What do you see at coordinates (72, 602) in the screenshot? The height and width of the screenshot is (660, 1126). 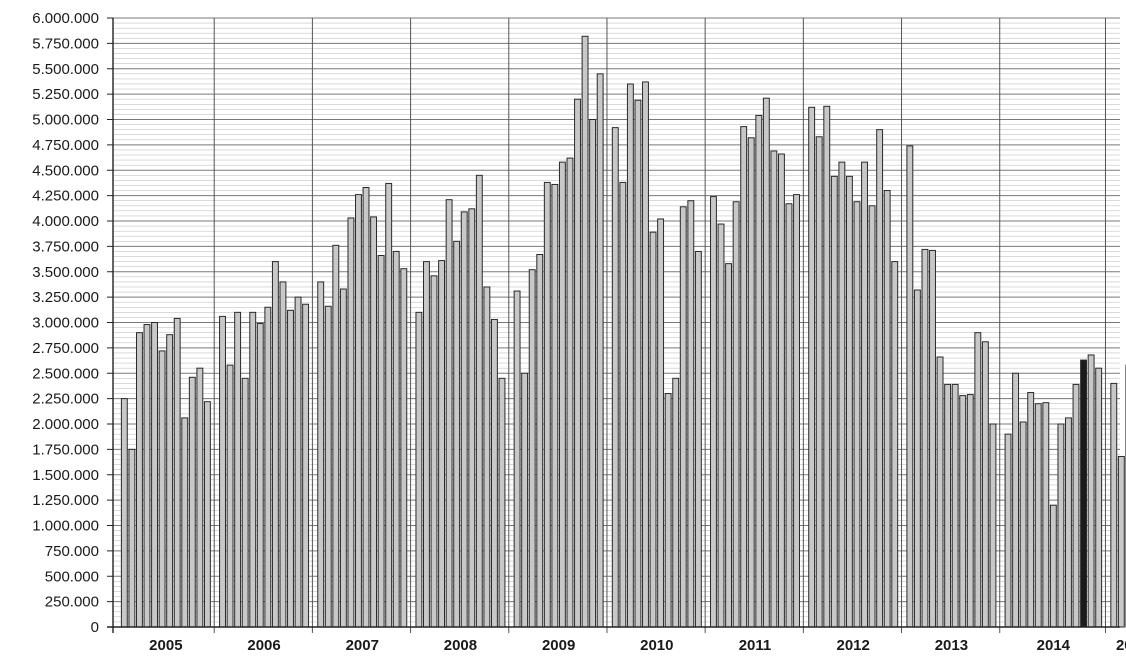 I see `y-tick-label: 250.000` at bounding box center [72, 602].